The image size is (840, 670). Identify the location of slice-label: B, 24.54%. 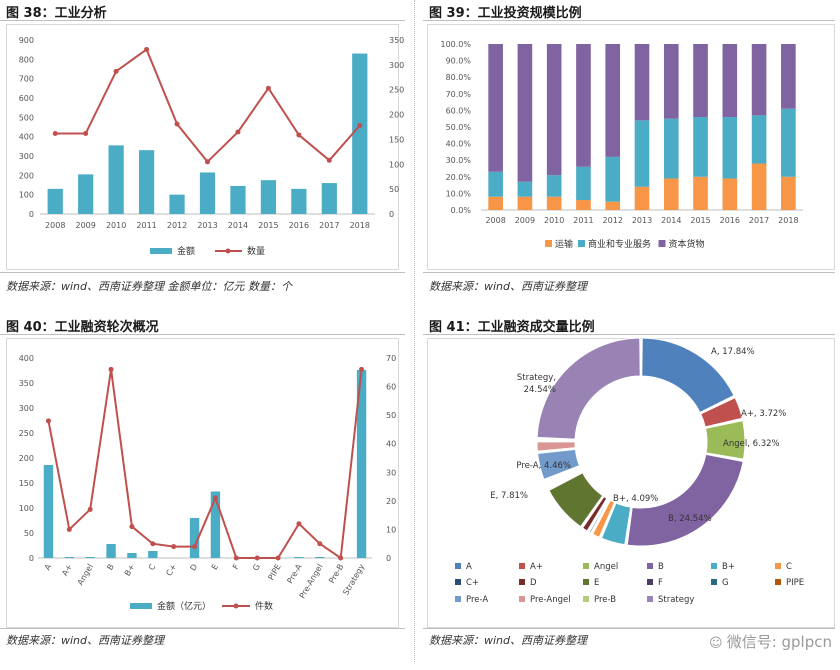
(690, 519).